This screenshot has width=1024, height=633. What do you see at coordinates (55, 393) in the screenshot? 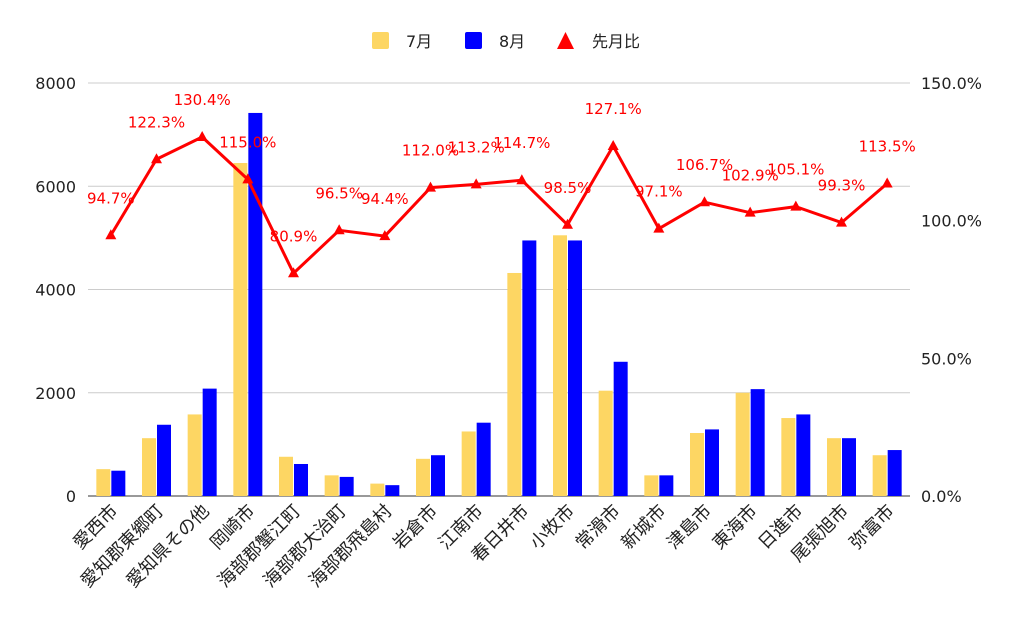
I see `y-left-tick-label: 2000` at bounding box center [55, 393].